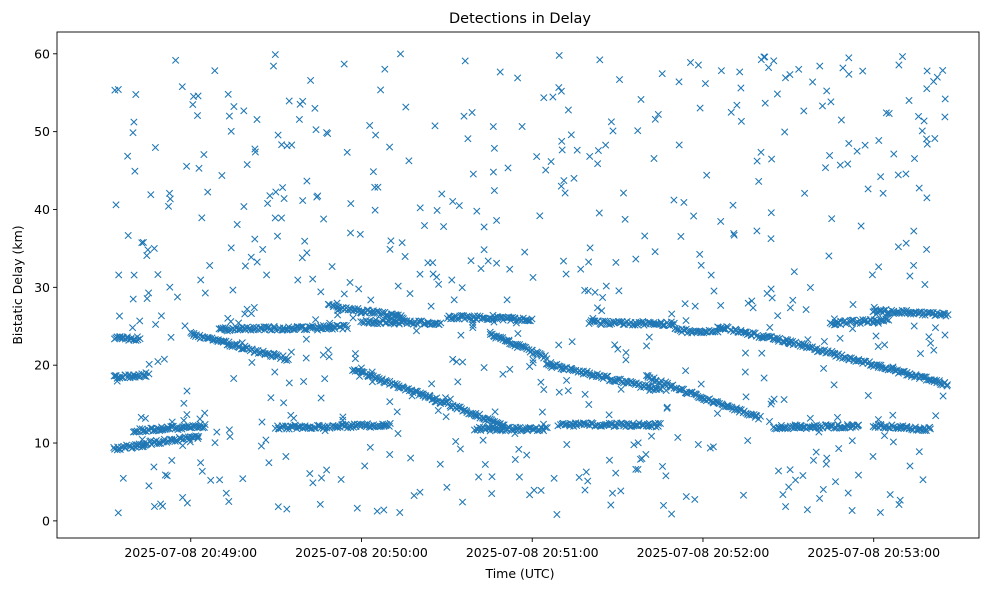 Image resolution: width=989 pixels, height=590 pixels. What do you see at coordinates (46, 520) in the screenshot?
I see `y-tick-label: 0` at bounding box center [46, 520].